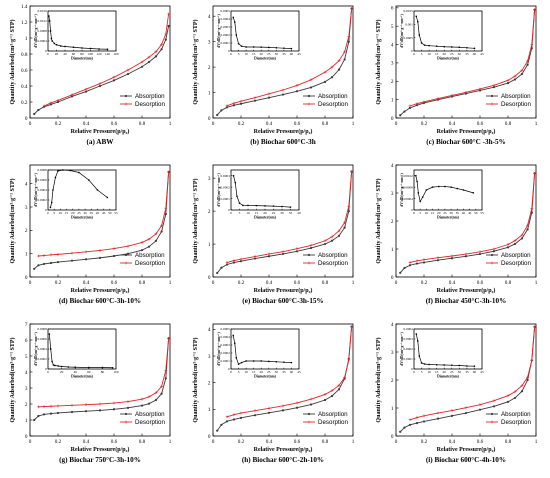 Image resolution: width=550 pixels, height=478 pixels. What do you see at coordinates (82, 54) in the screenshot?
I see `inset-x-tick-label: 80` at bounding box center [82, 54].